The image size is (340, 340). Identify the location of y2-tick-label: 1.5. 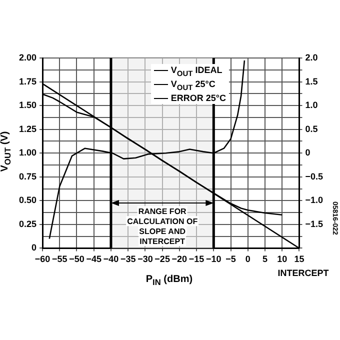
(311, 81).